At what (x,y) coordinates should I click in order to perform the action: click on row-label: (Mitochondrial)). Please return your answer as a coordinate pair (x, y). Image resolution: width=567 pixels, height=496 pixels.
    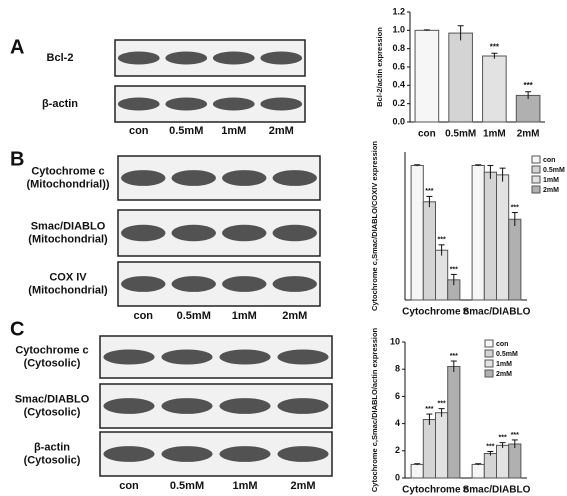
    Looking at the image, I should click on (67, 184).